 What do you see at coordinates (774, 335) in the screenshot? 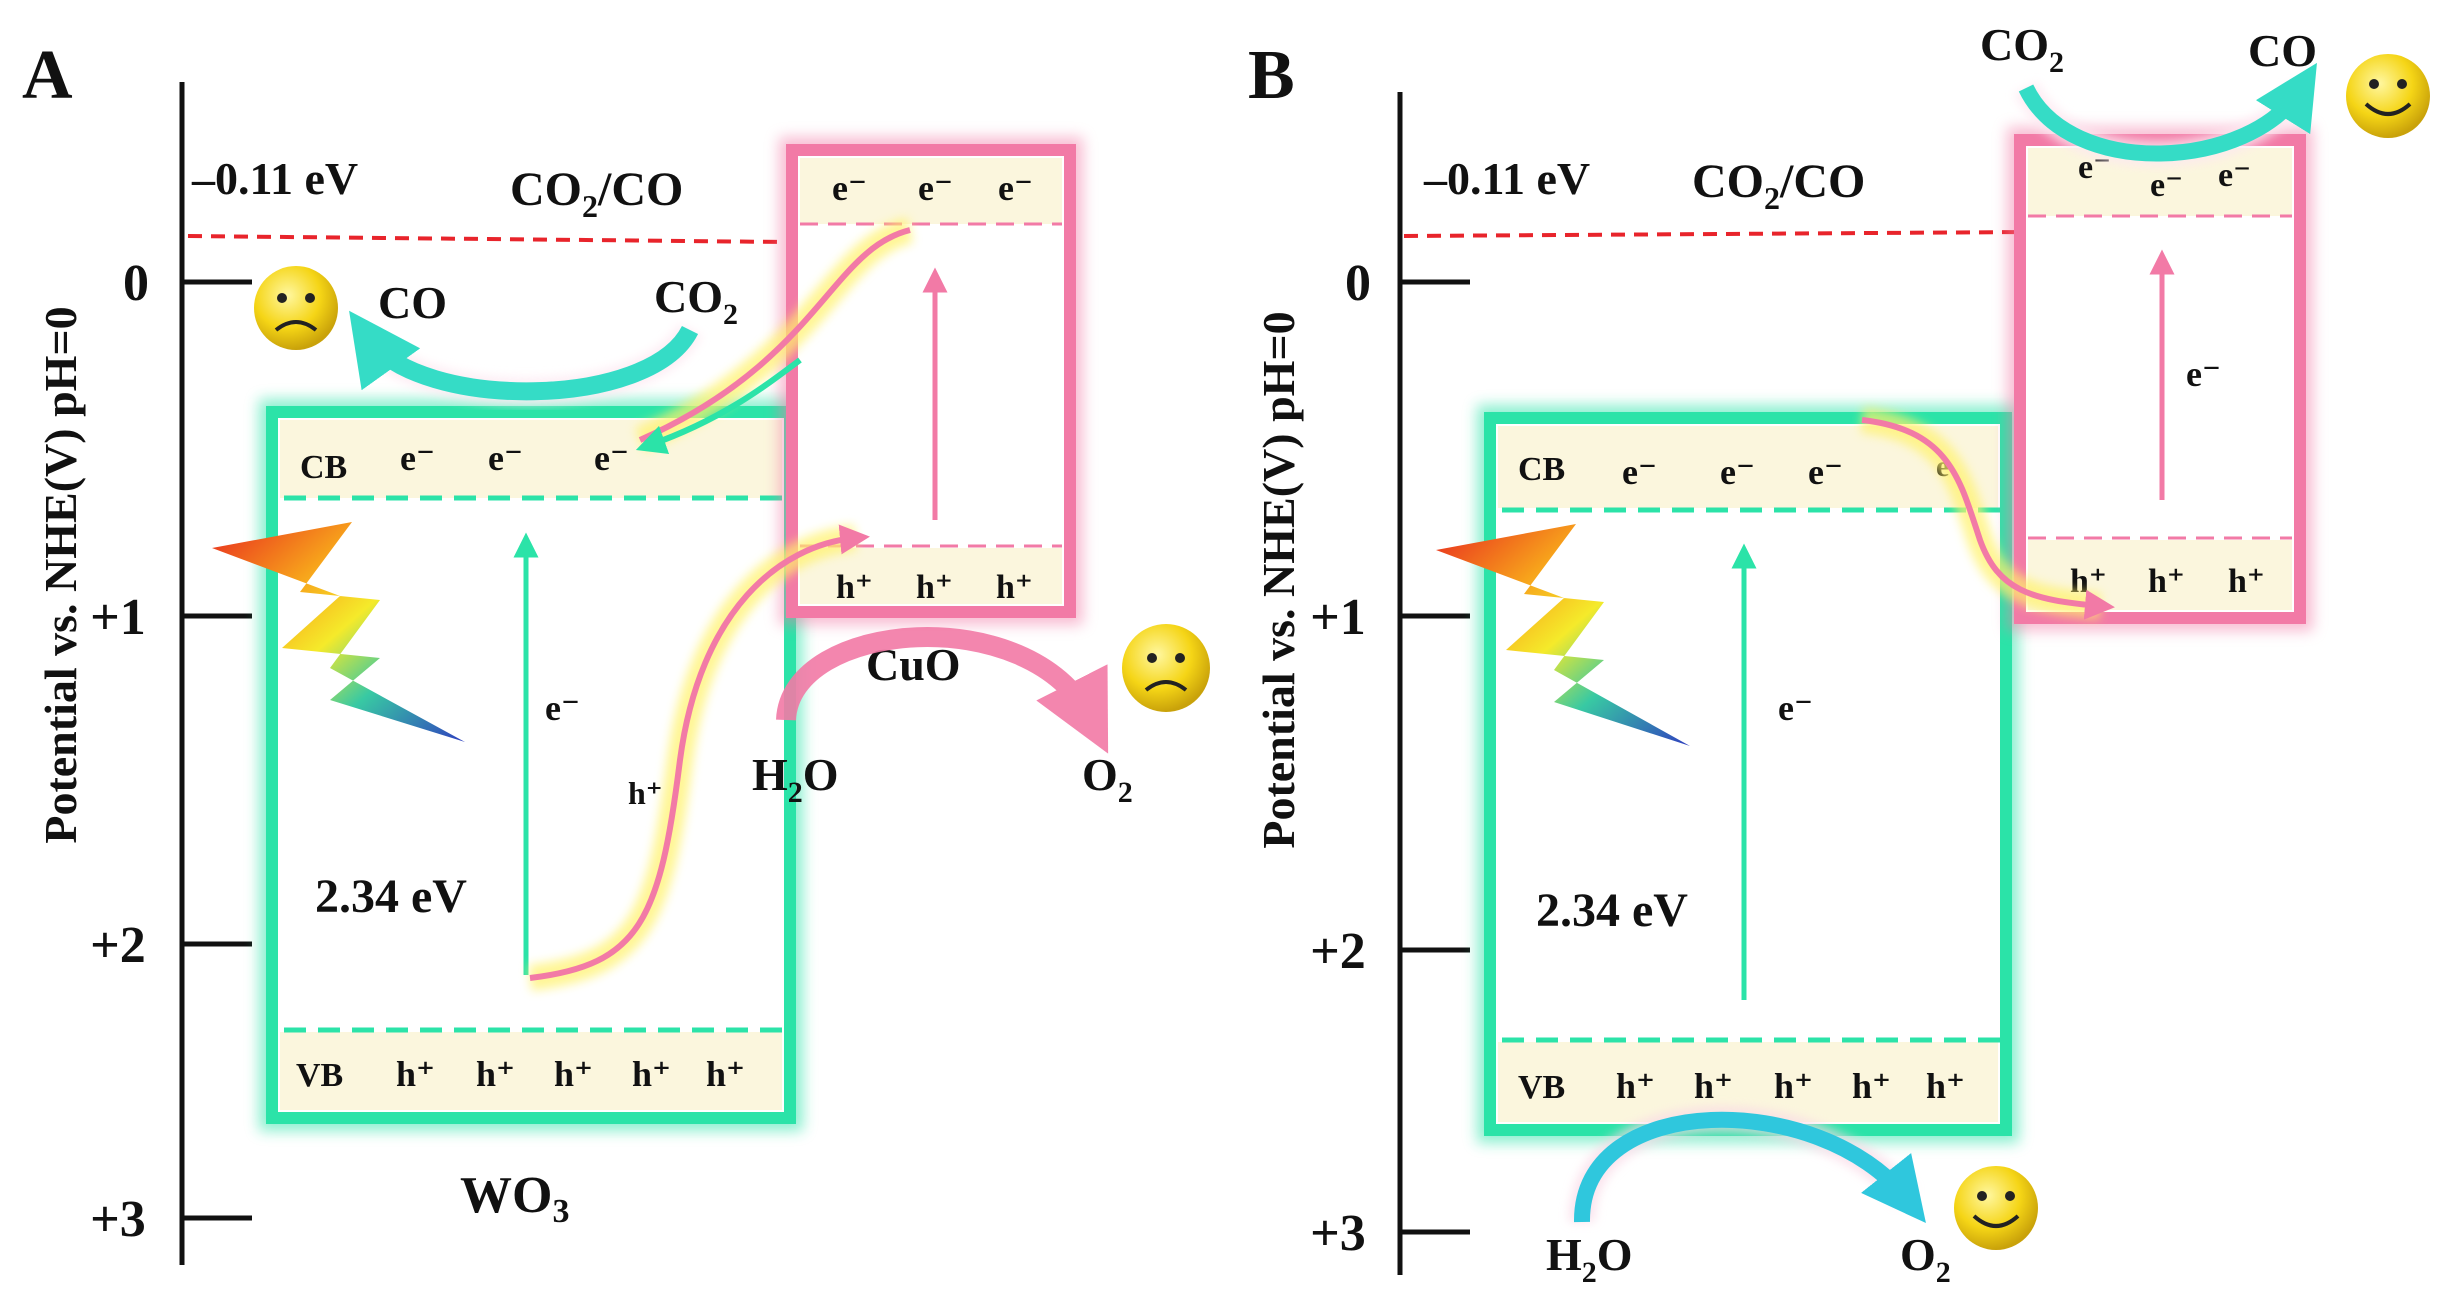
I see `electron-transfer-path` at bounding box center [774, 335].